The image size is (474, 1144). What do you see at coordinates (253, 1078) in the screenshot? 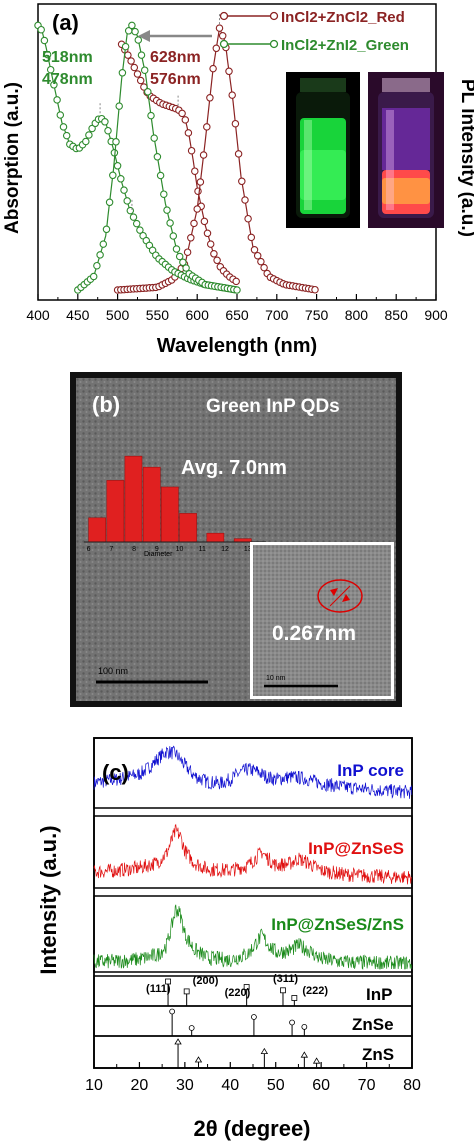
I see `x-ticks-c: 10 20 30 40 50 60 70 80` at bounding box center [253, 1078].